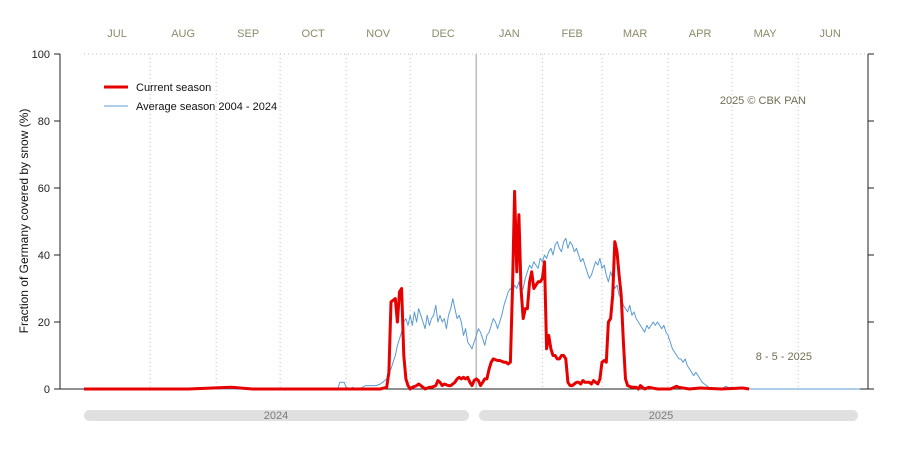  Describe the element at coordinates (763, 101) in the screenshot. I see `copyright-text: 2025 © CBK PAN` at that location.